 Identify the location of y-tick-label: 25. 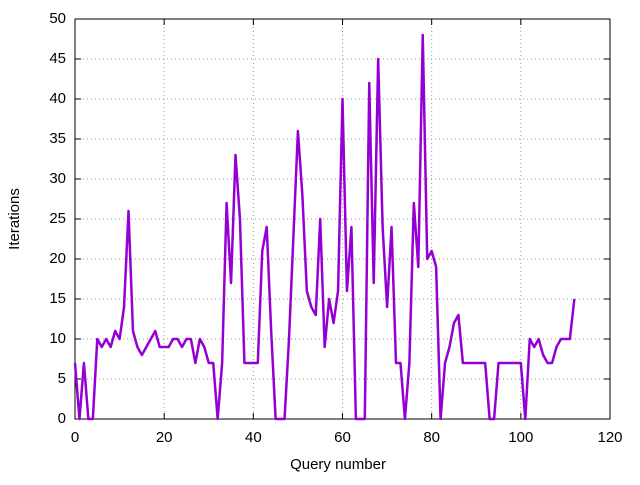
(57, 218).